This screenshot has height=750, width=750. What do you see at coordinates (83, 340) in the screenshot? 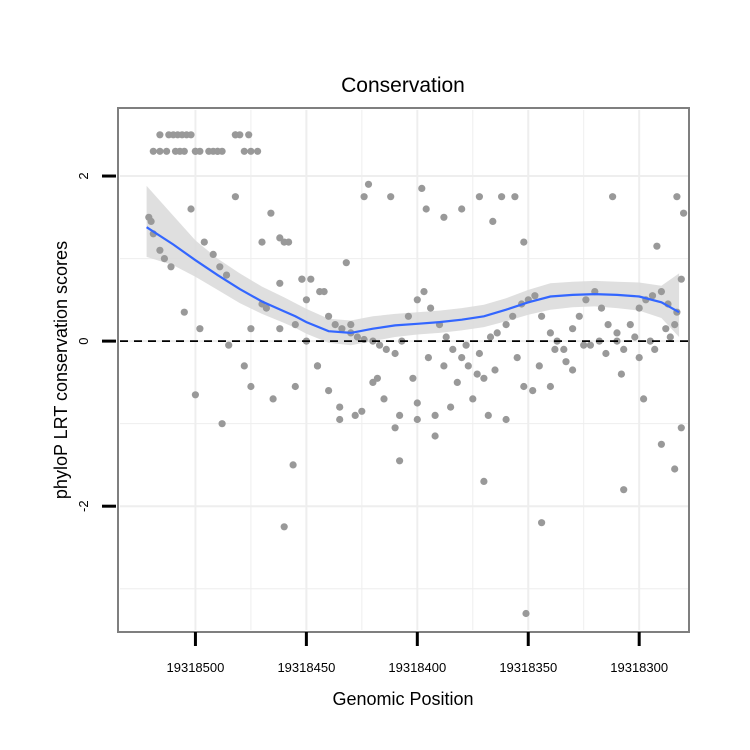
I see `y-tick-label: 0` at bounding box center [83, 340].